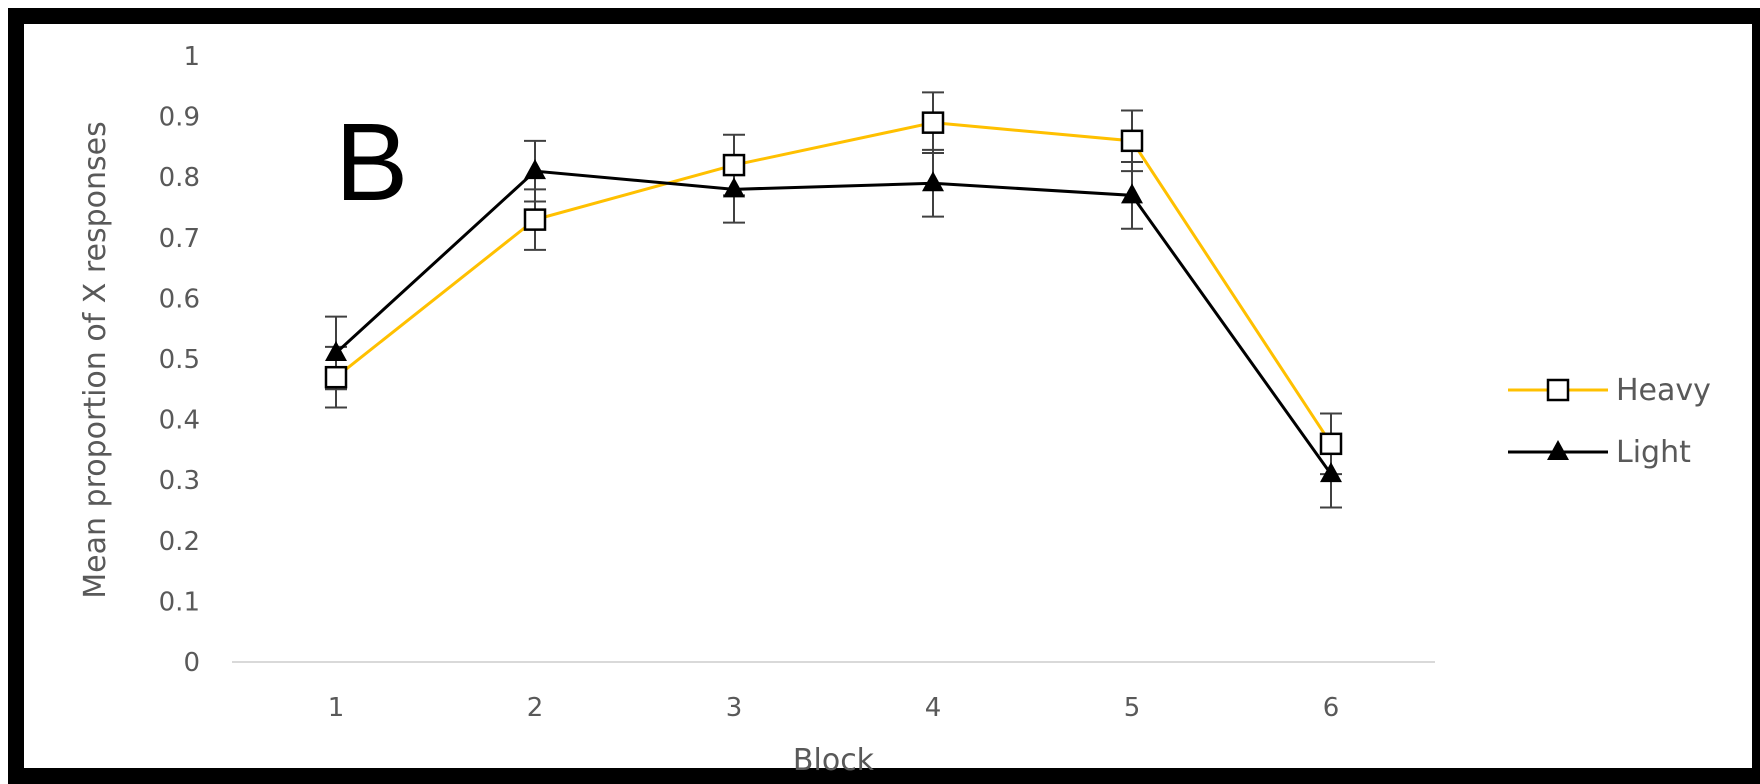 This screenshot has width=1760, height=784. What do you see at coordinates (191, 57) in the screenshot?
I see `y-tick-label: 1` at bounding box center [191, 57].